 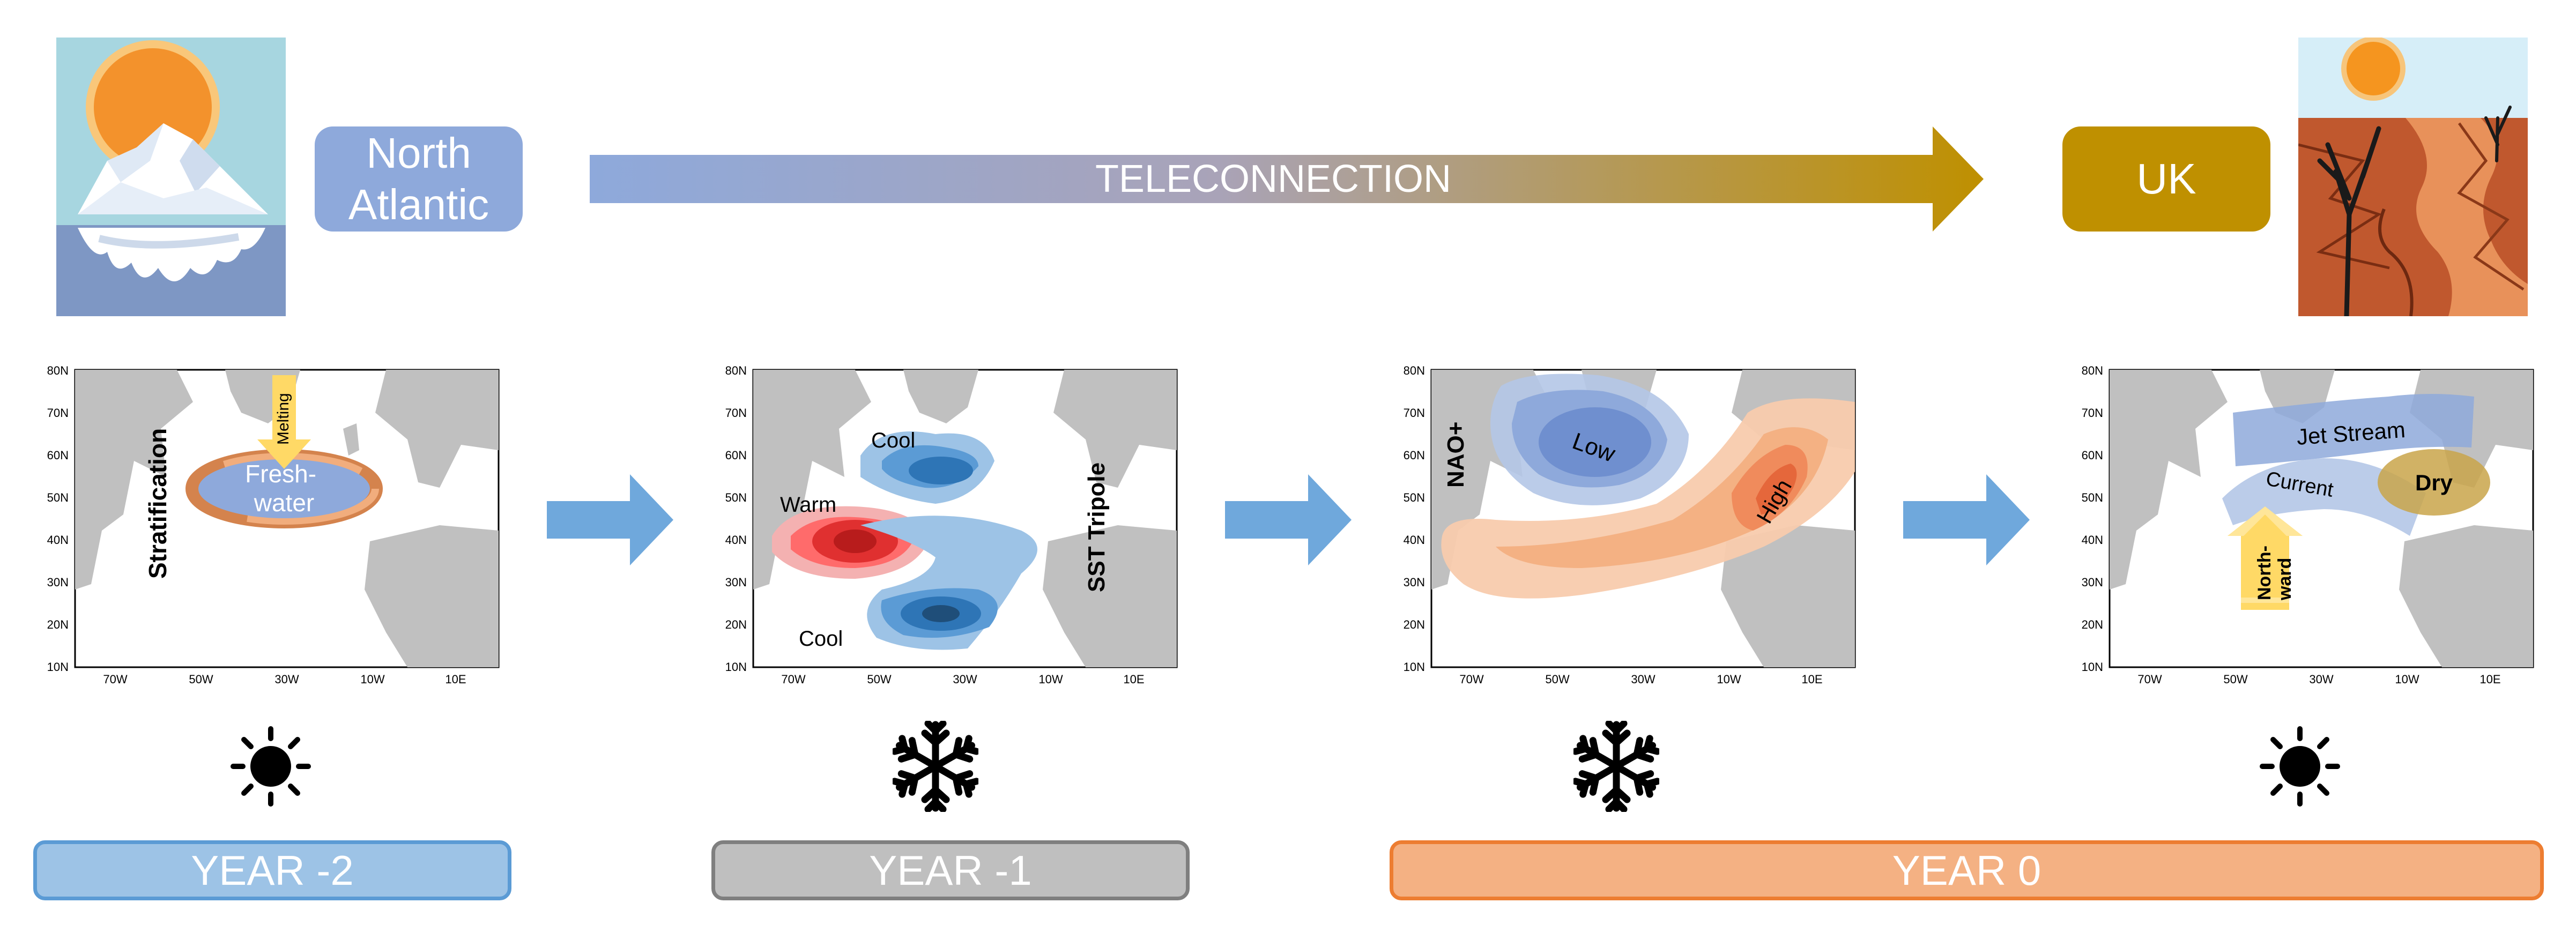 I want to click on dry-label: Dry, so click(x=2434, y=483).